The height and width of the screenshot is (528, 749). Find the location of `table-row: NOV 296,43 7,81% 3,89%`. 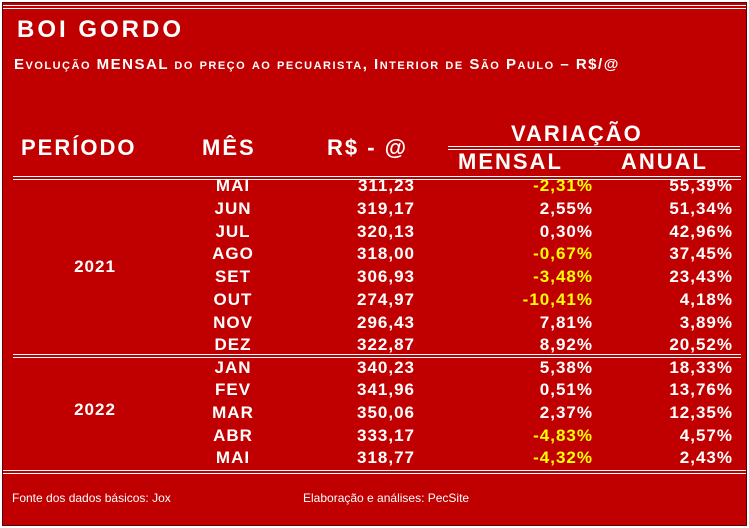

table-row: NOV 296,43 7,81% 3,89% is located at coordinates (374, 324).